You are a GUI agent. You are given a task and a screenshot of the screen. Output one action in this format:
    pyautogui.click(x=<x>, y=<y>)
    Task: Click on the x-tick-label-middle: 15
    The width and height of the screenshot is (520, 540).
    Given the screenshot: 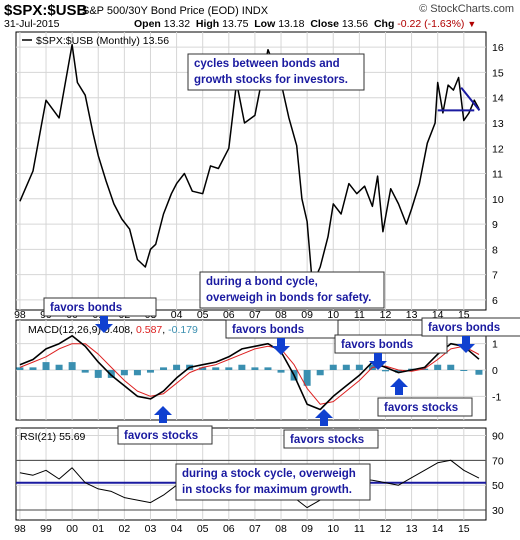 What is the action you would take?
    pyautogui.click(x=464, y=315)
    